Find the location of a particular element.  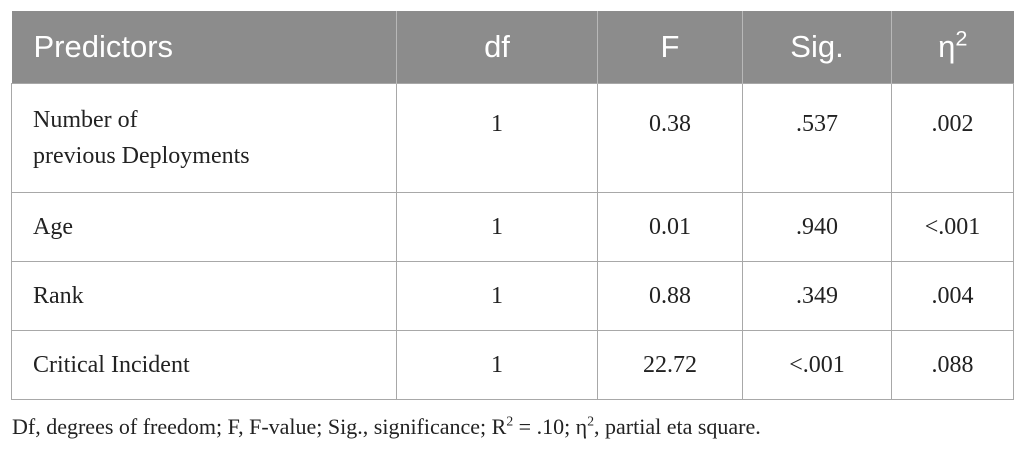

predictor-cell: Critical Incident is located at coordinates (204, 365).